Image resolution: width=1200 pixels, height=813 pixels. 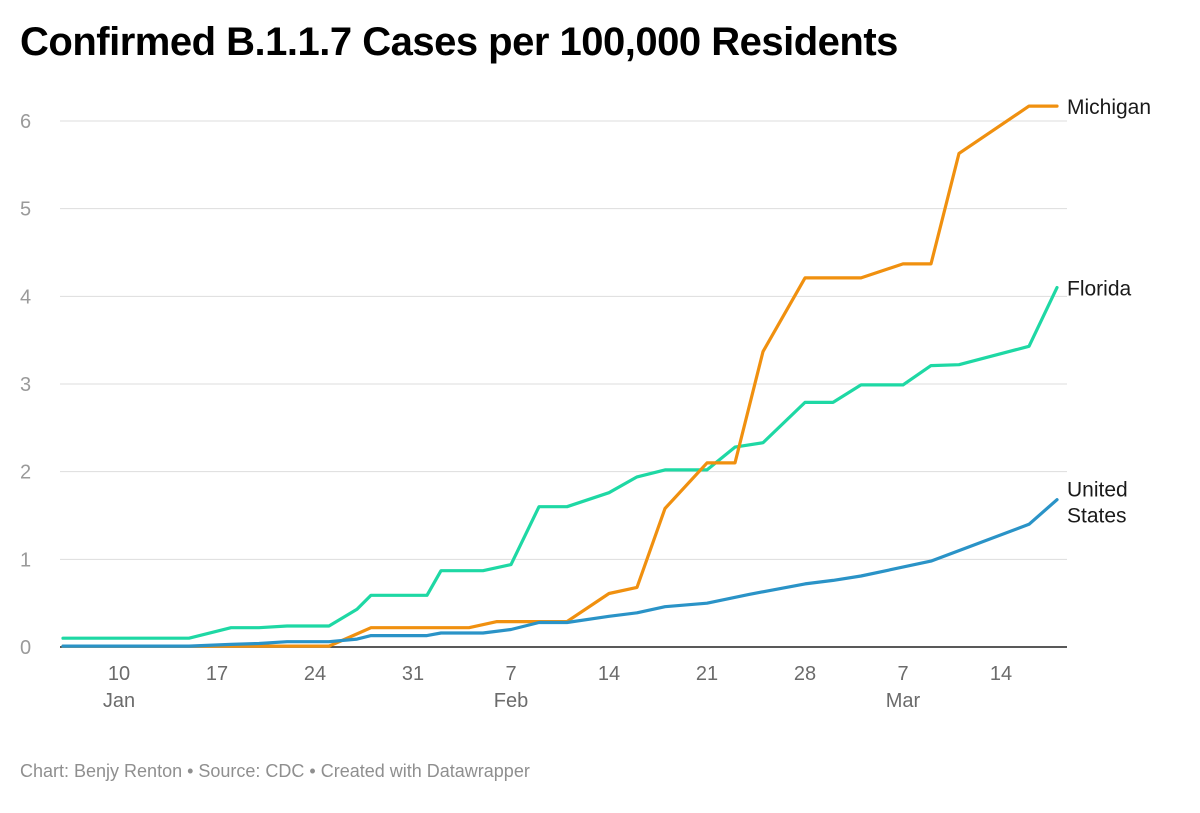 What do you see at coordinates (25, 560) in the screenshot?
I see `y-tick-label: 1` at bounding box center [25, 560].